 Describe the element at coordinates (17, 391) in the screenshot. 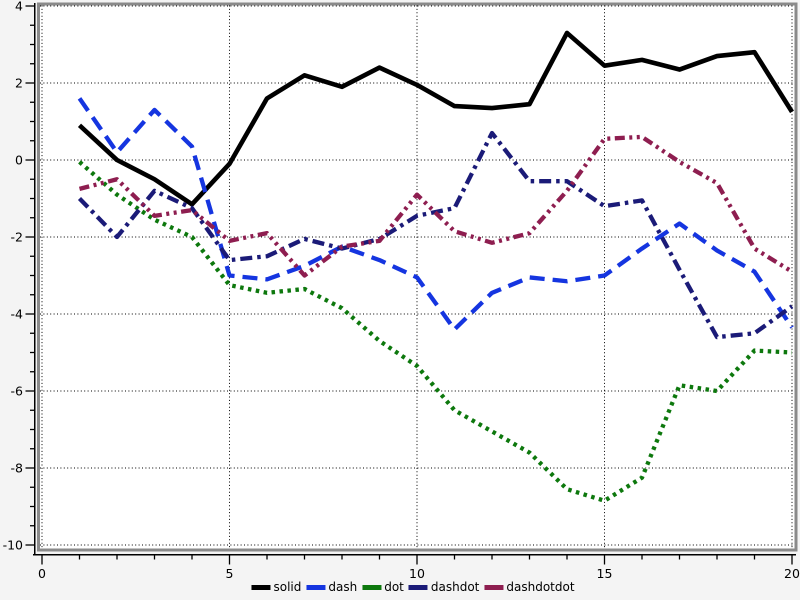

I see `y-axis-tick-label: -6` at that location.